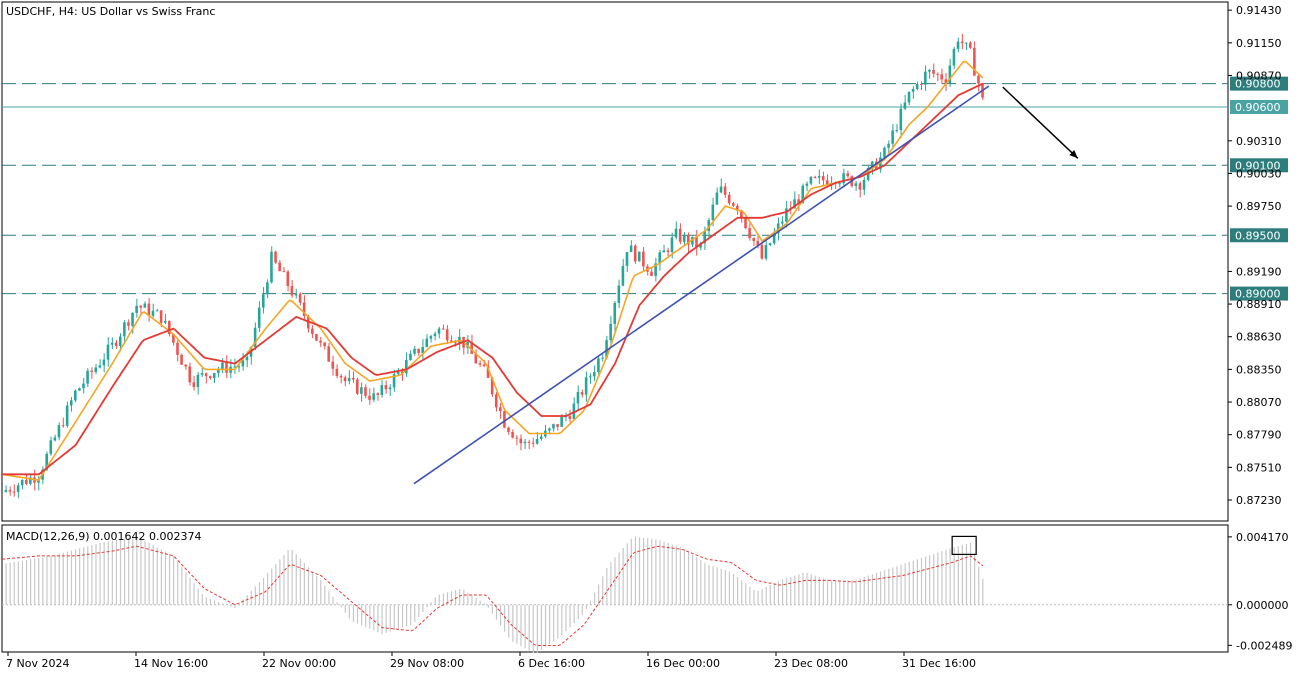 Image resolution: width=1300 pixels, height=675 pixels. Describe the element at coordinates (427, 663) in the screenshot. I see `time-tick-label: 29 Nov 08:00` at that location.